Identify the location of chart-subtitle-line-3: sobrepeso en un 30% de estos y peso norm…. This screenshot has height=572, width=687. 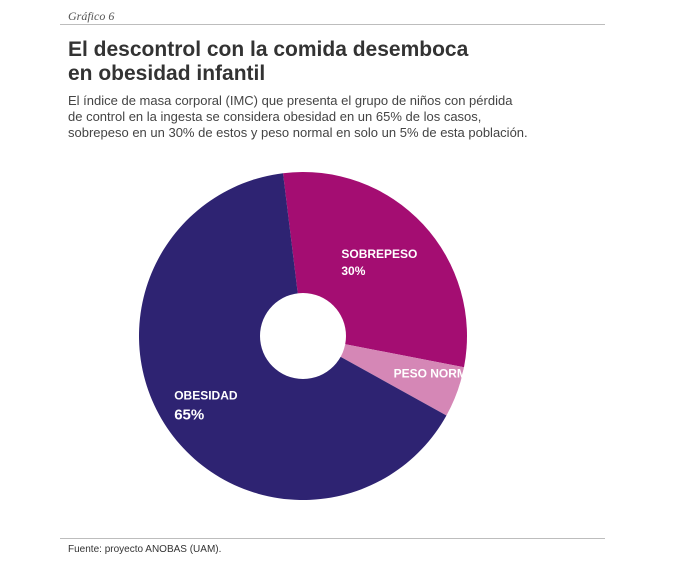
(298, 132).